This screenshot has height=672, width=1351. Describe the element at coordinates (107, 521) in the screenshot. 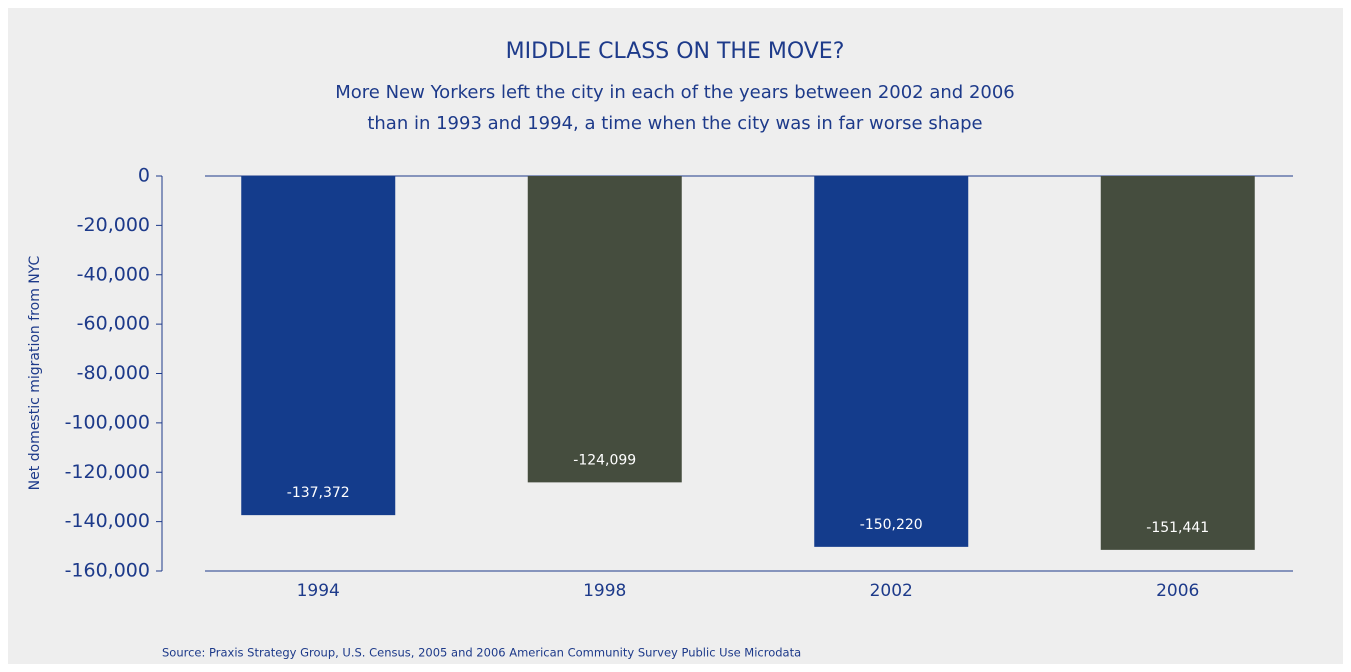

I see `y-tick-label: -140,000` at that location.